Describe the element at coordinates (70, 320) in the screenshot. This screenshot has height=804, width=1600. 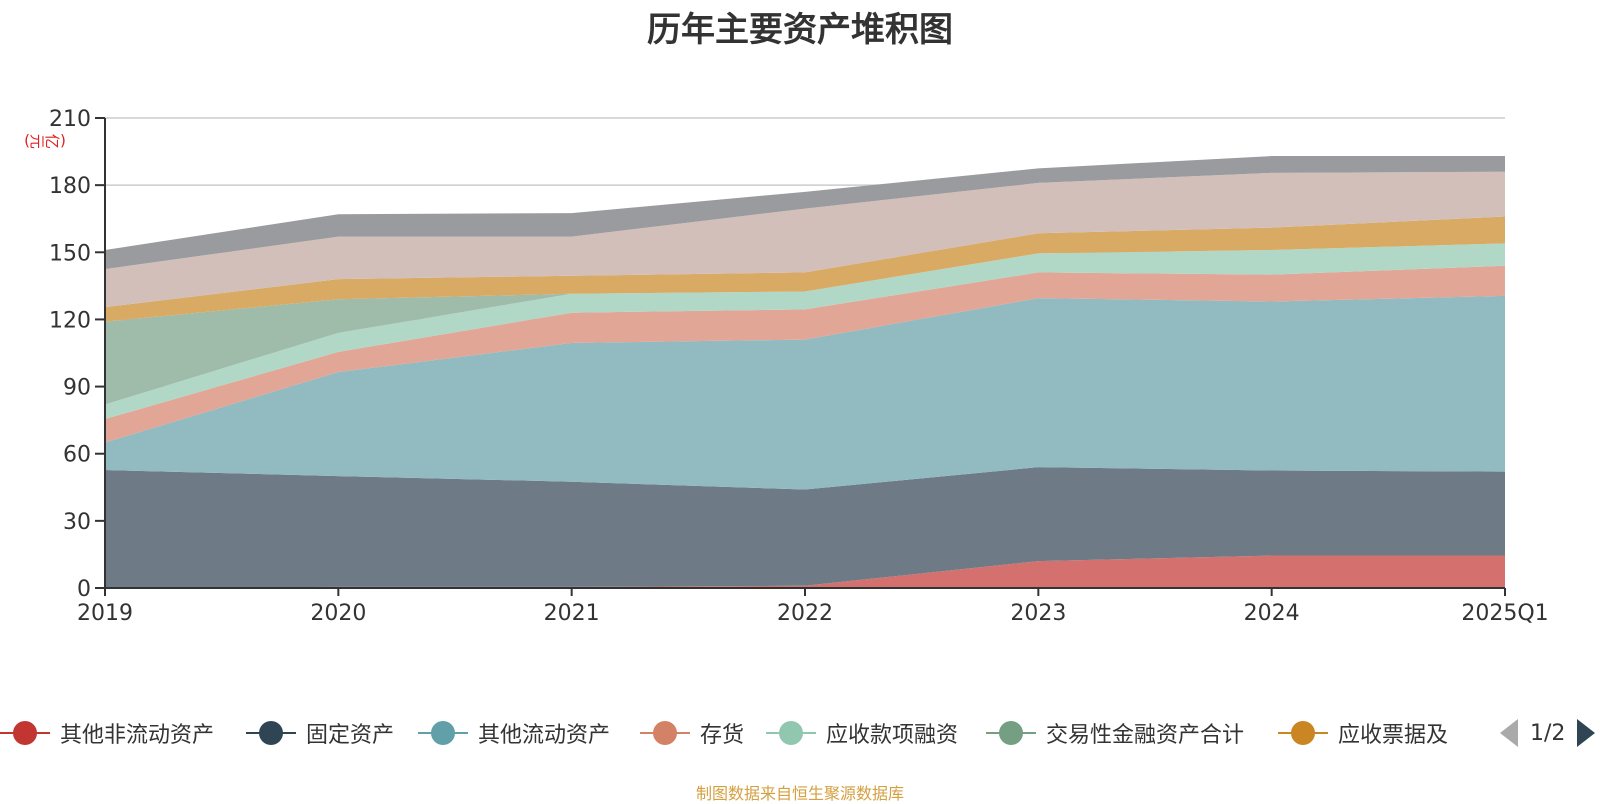
I see `y-tick-label: 120` at that location.